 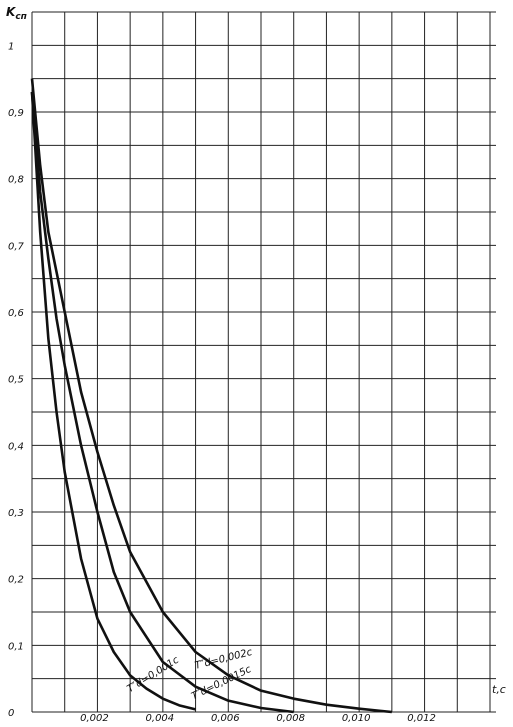 I want to click on y-label-sub: сп, so click(x=21, y=17).